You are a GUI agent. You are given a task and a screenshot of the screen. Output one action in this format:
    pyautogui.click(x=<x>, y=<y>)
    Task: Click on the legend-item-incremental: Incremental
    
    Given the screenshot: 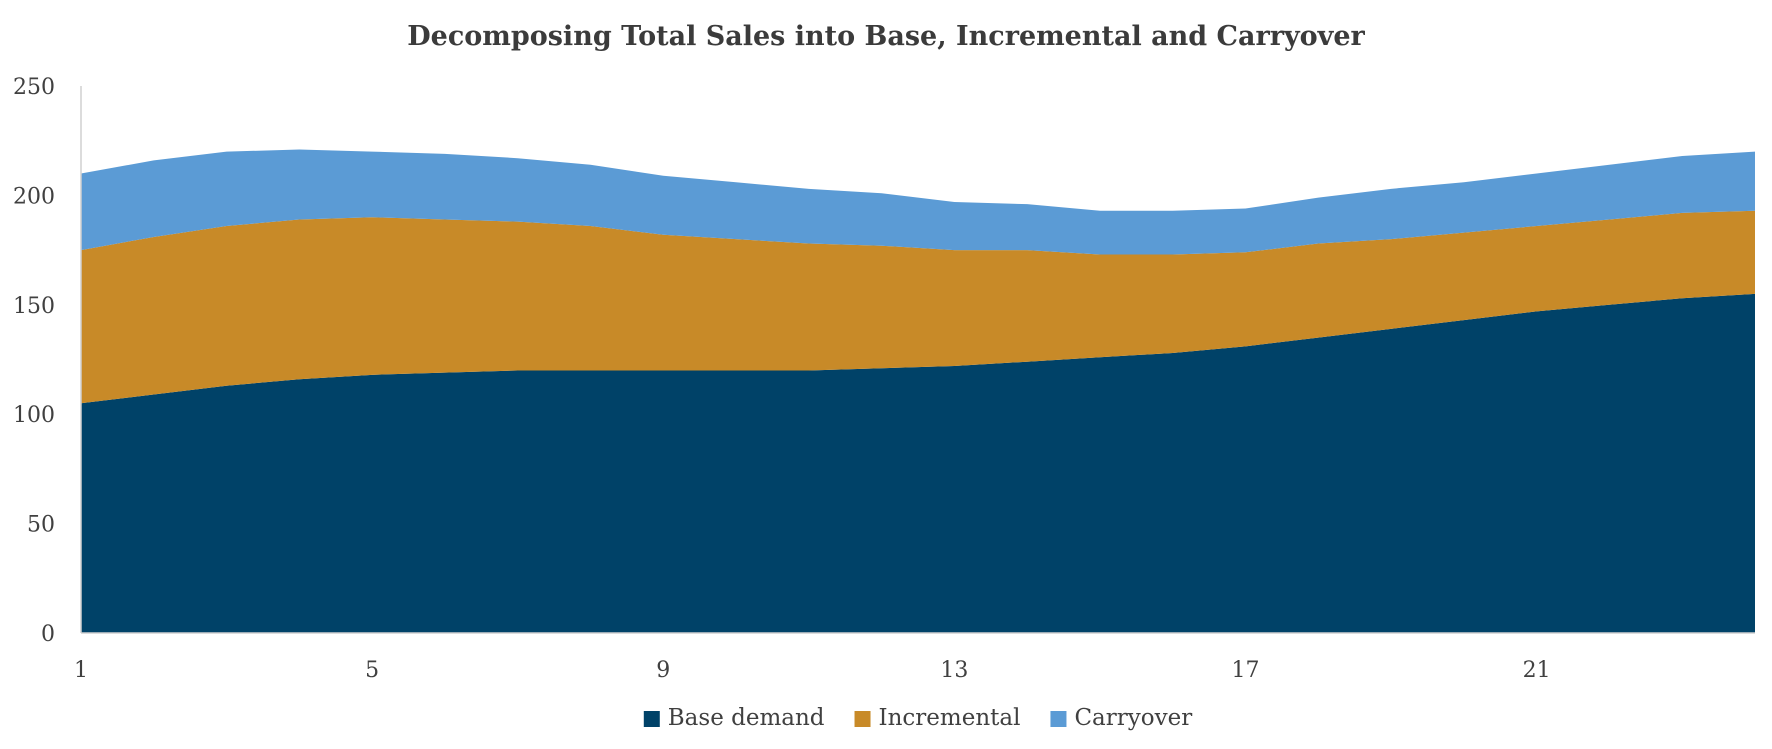 What is the action you would take?
    pyautogui.click(x=937, y=718)
    